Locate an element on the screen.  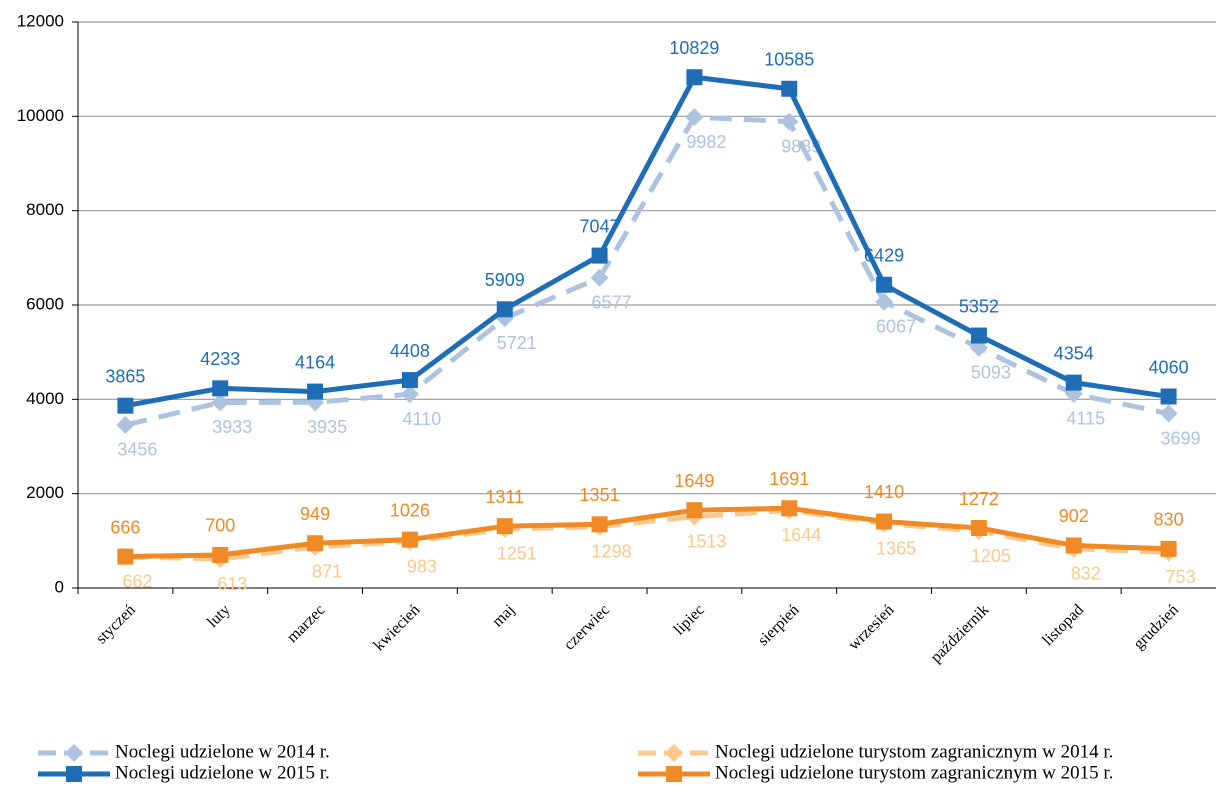
data-label: 1513 is located at coordinates (706, 541).